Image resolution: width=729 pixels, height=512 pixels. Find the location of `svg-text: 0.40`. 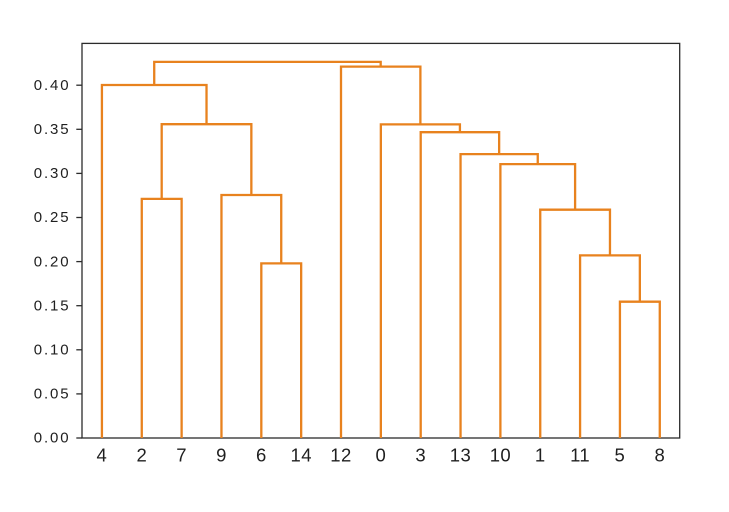

svg-text: 0.40 is located at coordinates (52, 85).